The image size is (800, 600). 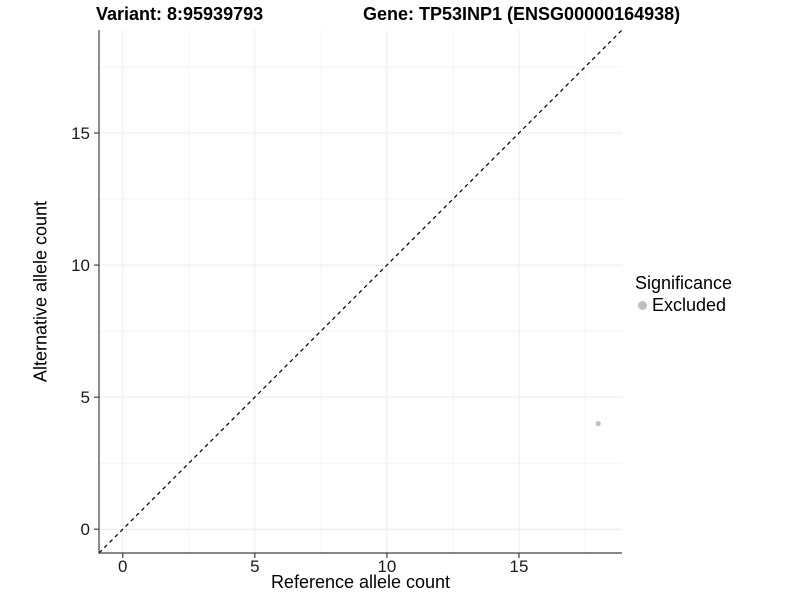 I want to click on x-tick-label: 5, so click(x=254, y=566).